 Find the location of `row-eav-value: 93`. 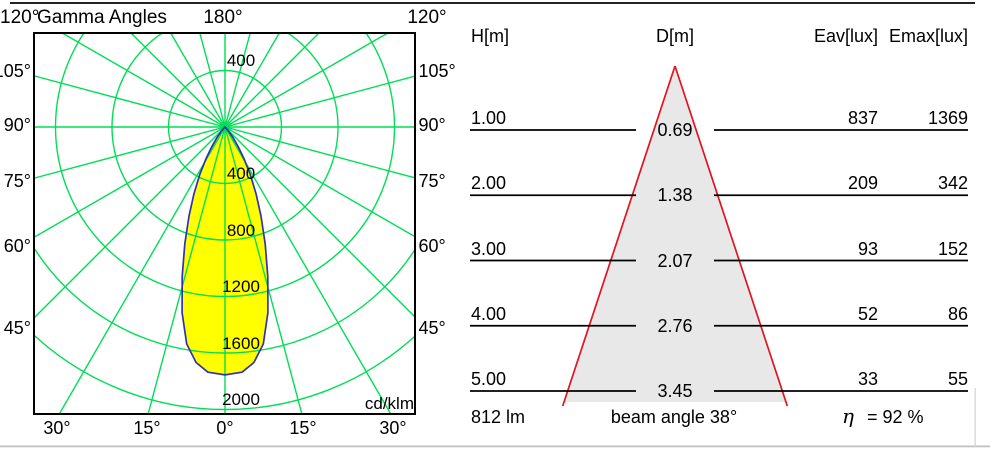

row-eav-value: 93 is located at coordinates (867, 248).